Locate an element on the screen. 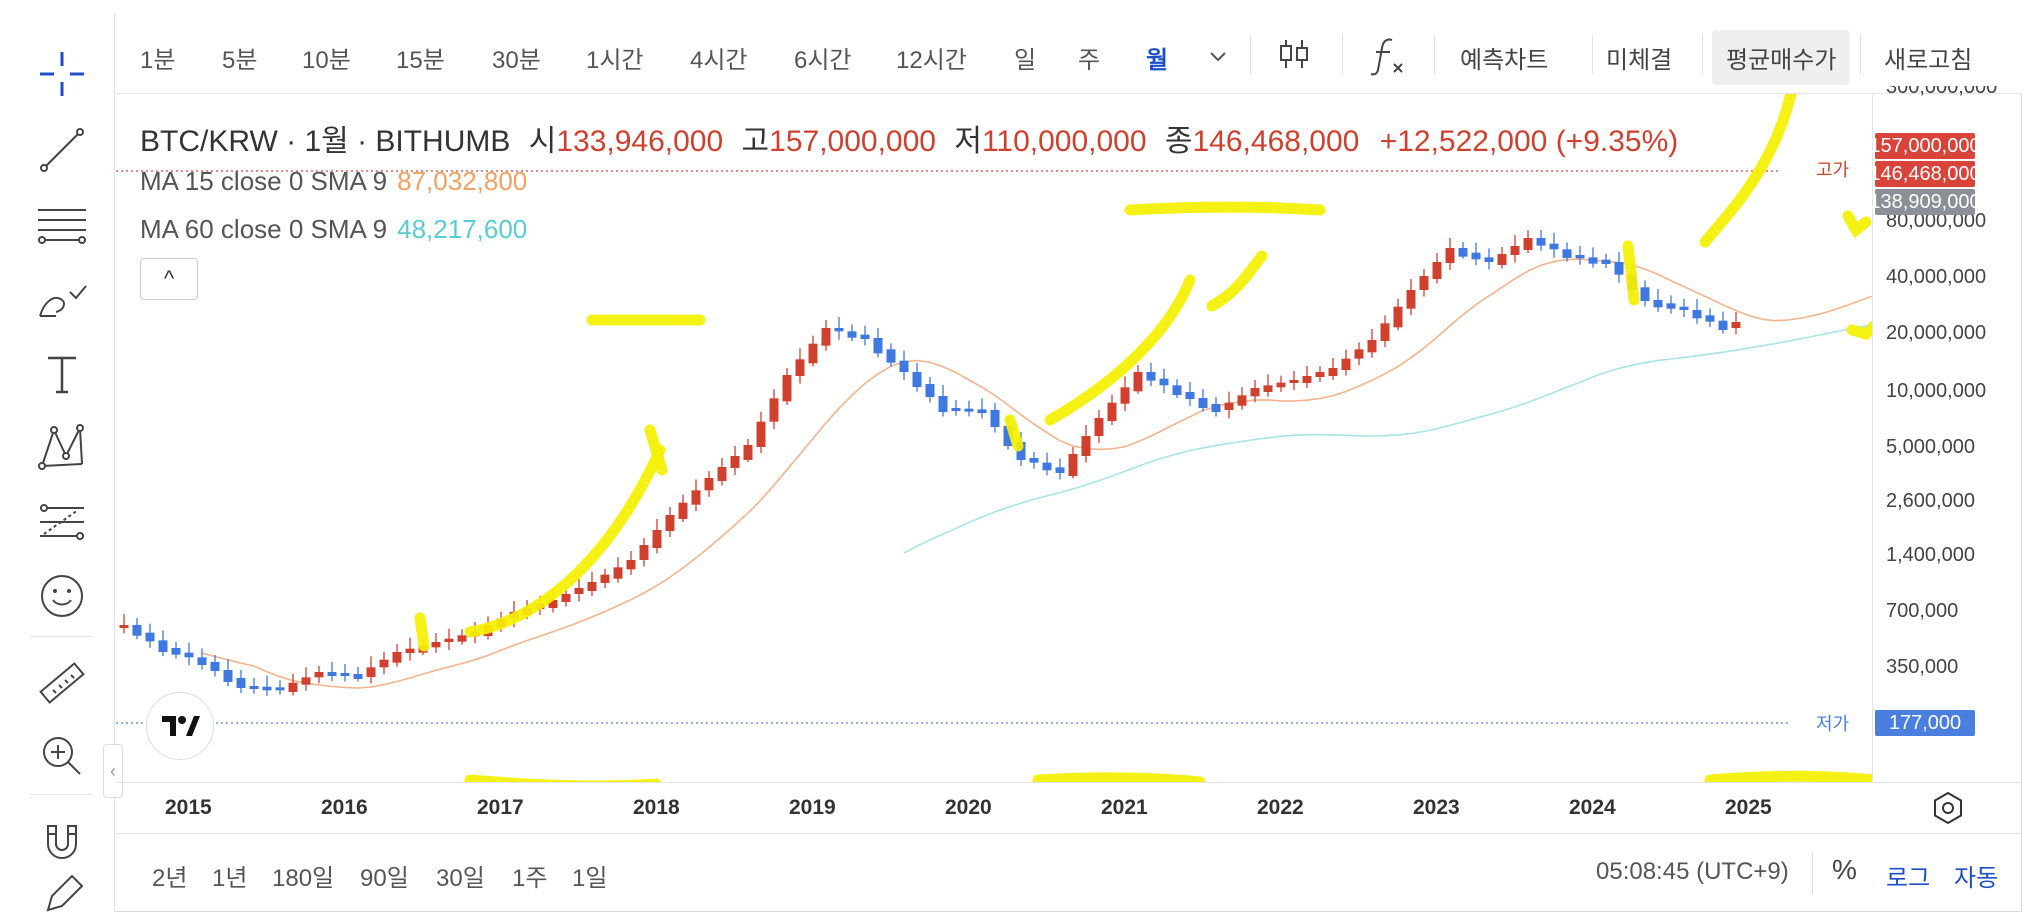  indicators-button is located at coordinates (1388, 58).